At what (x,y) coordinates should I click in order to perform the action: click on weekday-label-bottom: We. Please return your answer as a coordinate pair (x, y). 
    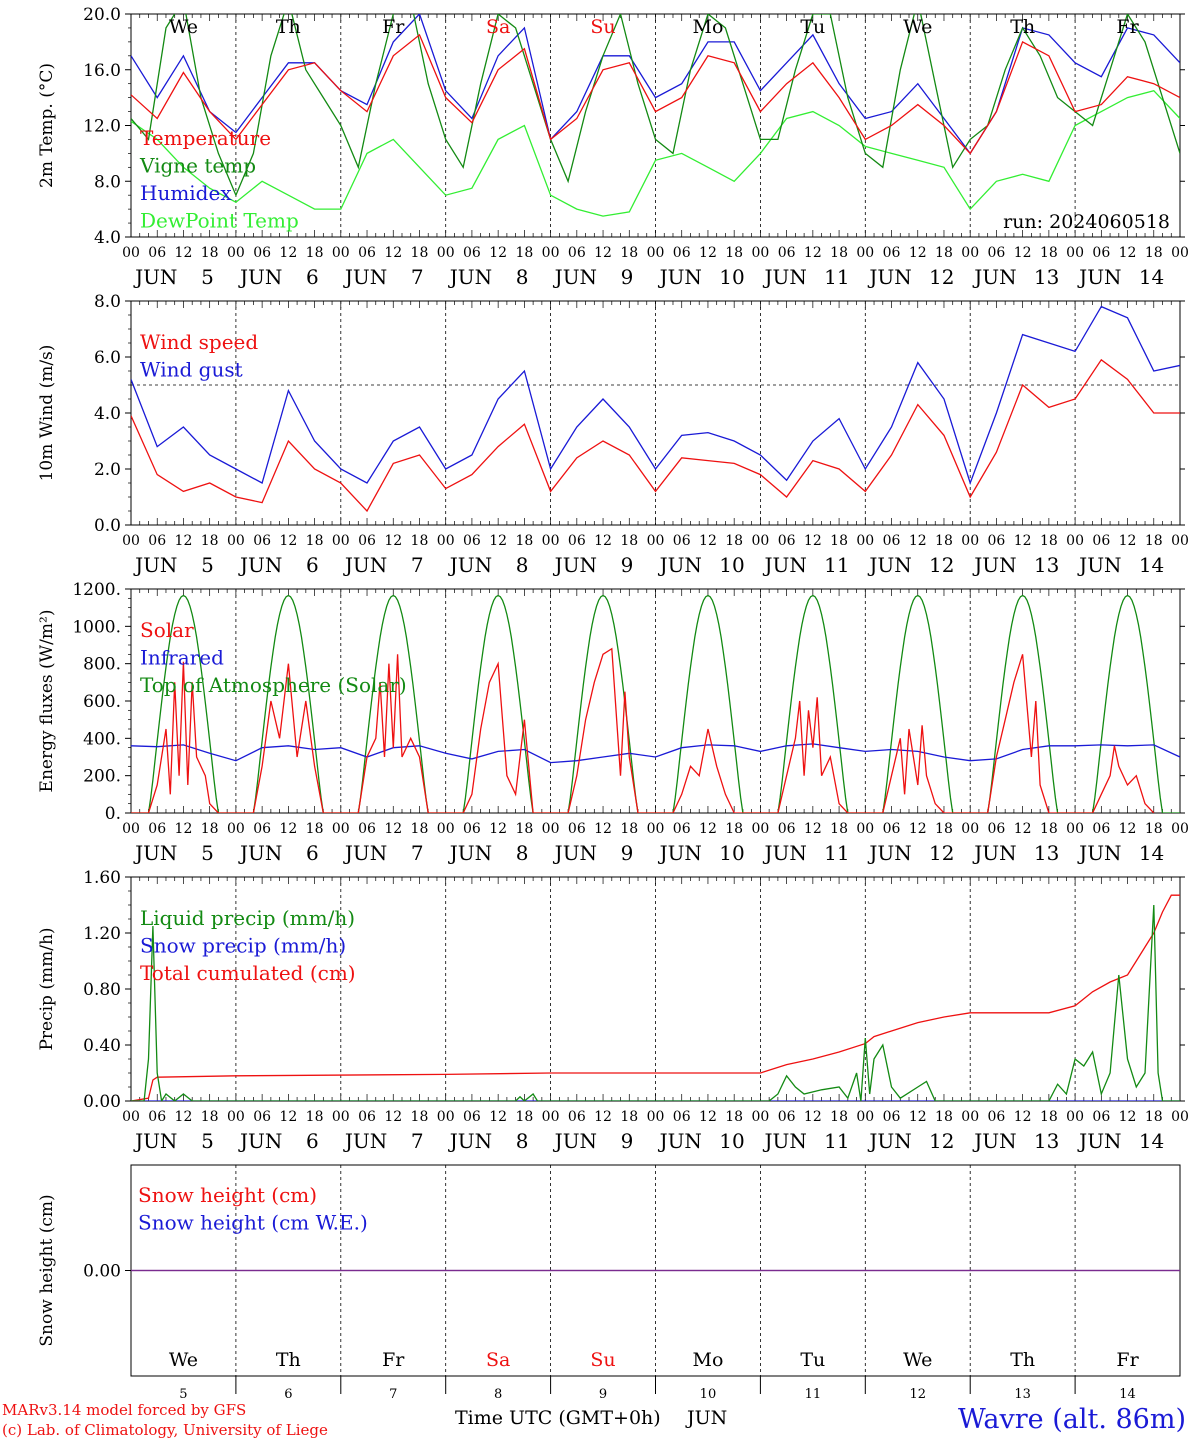
    Looking at the image, I should click on (917, 1360).